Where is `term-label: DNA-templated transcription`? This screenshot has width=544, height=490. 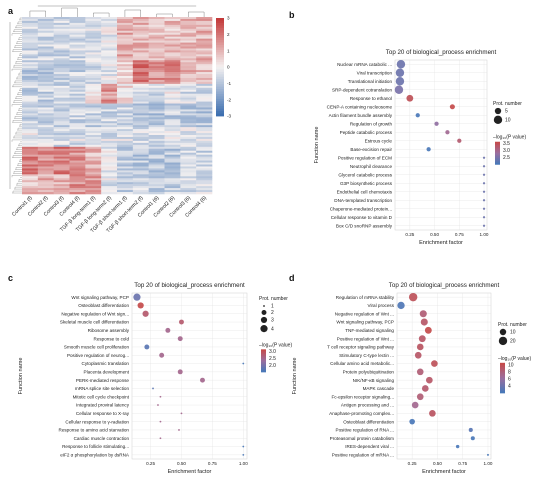
term-label: DNA-templated transcription is located at coordinates (363, 200).